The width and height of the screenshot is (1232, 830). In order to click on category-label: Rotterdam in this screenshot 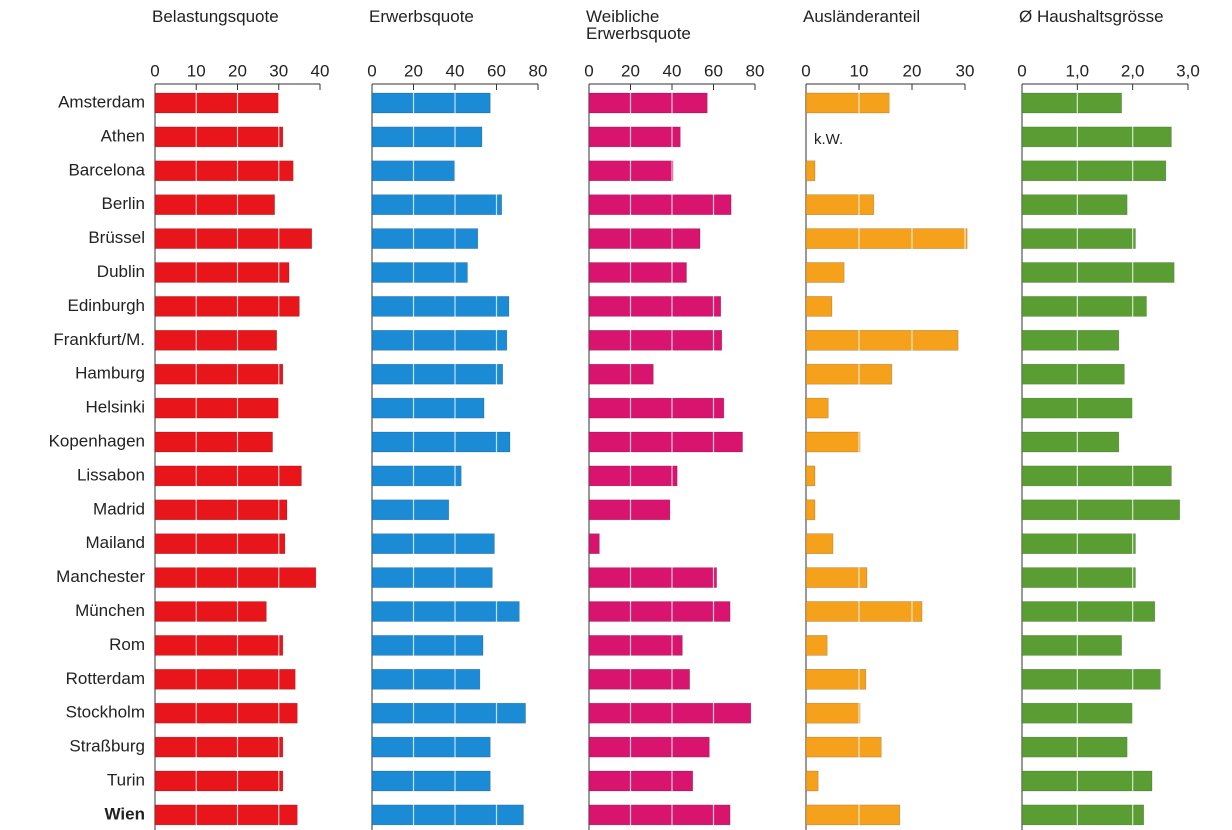, I will do `click(105, 678)`.